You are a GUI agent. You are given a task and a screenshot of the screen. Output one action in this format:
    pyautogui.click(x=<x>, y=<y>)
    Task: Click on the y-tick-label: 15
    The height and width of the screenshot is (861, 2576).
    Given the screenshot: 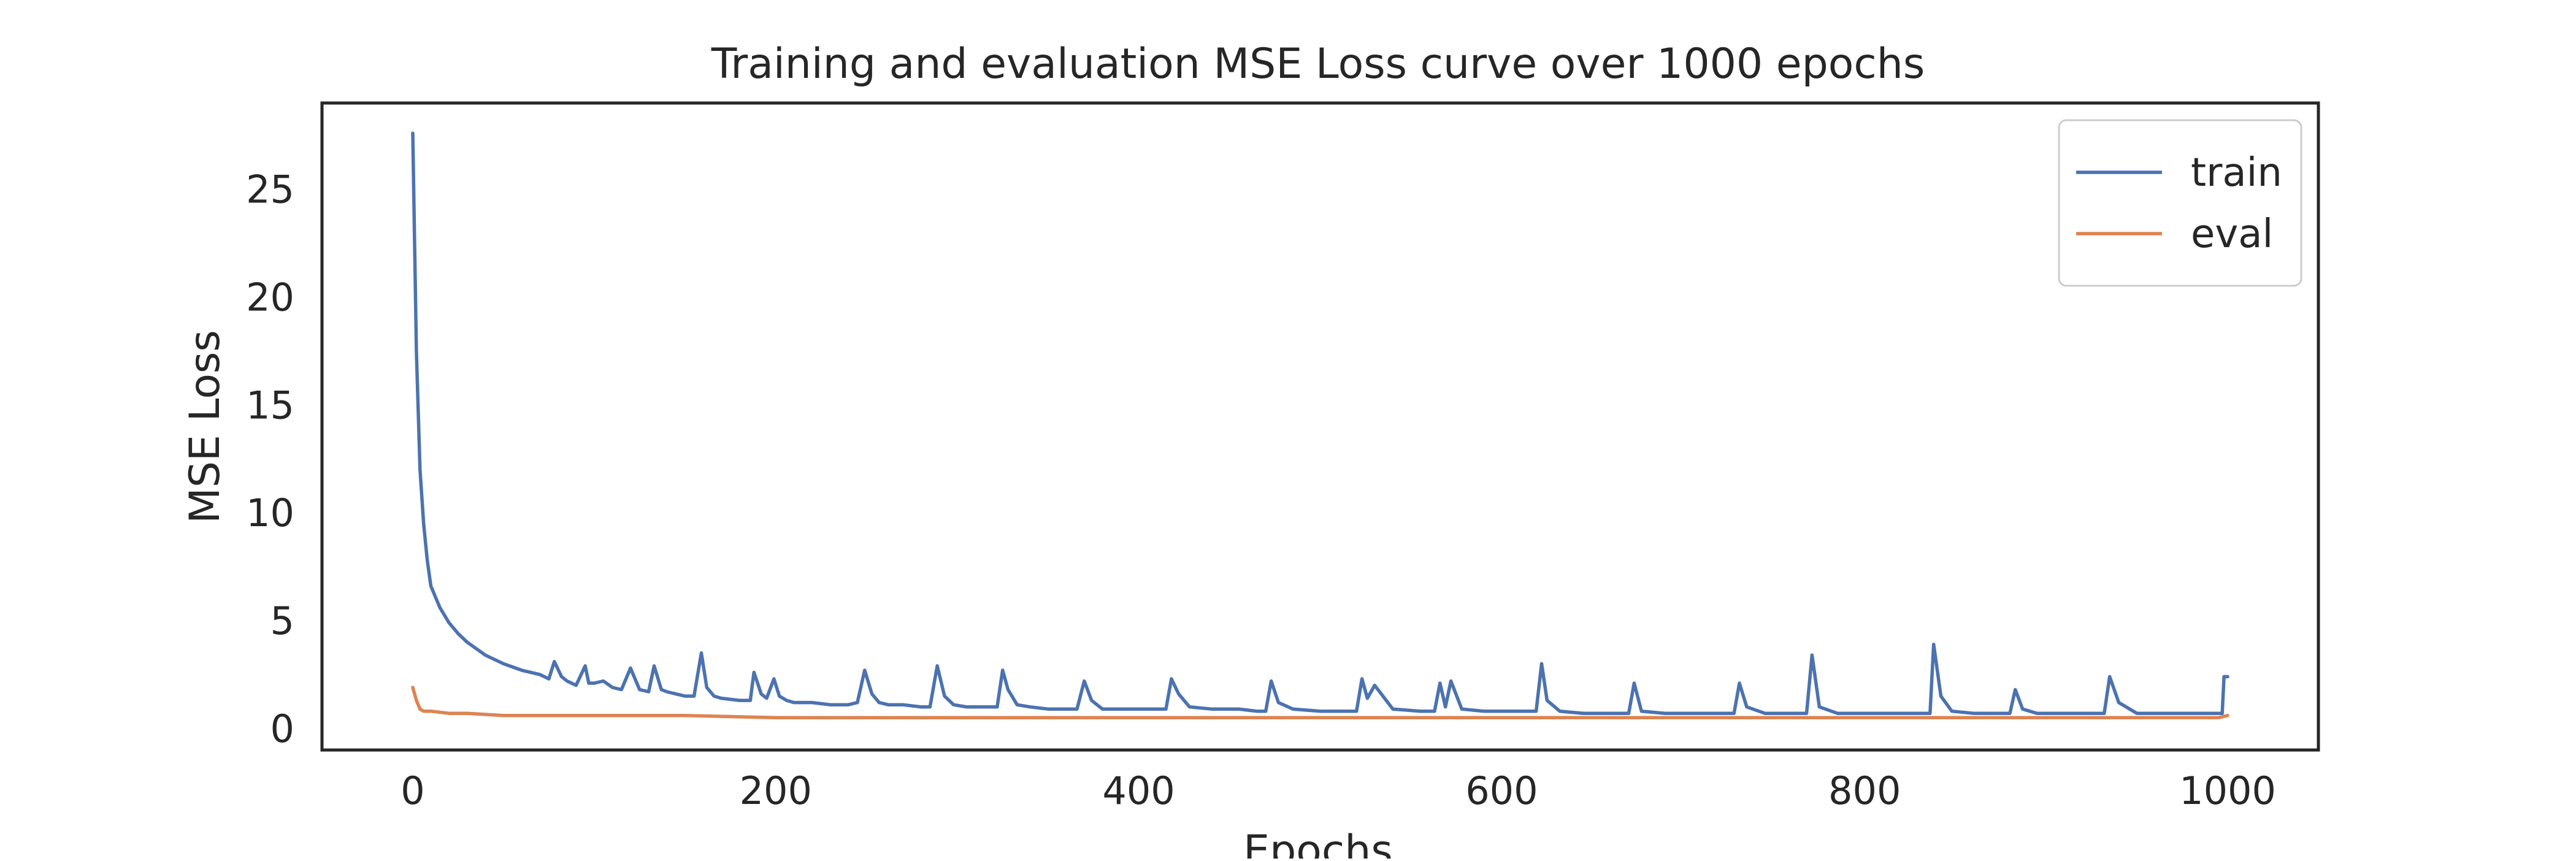 What is the action you would take?
    pyautogui.click(x=270, y=405)
    